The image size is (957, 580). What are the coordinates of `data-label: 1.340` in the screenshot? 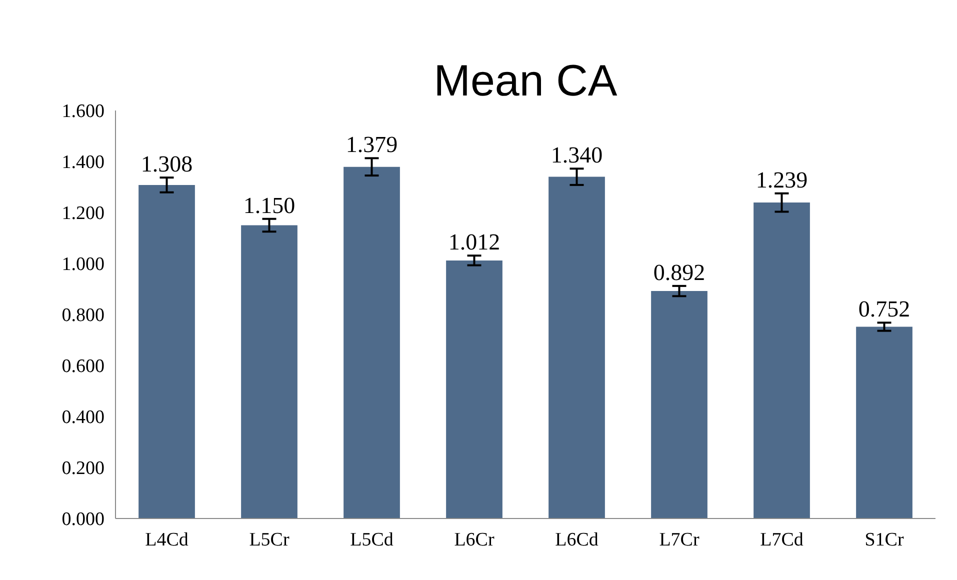 It's located at (576, 155).